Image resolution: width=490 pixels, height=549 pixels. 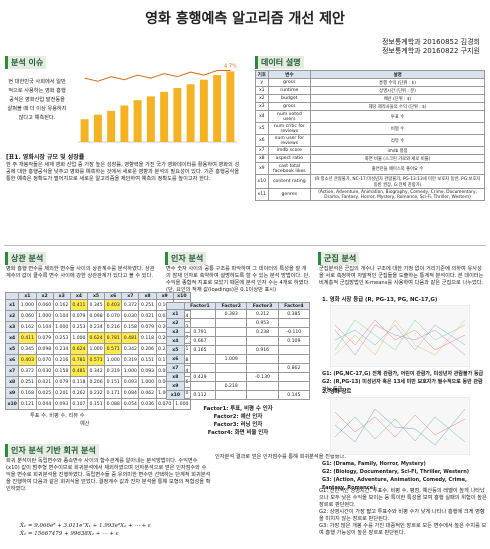 I want to click on cell: -0.130, so click(x=262, y=377).